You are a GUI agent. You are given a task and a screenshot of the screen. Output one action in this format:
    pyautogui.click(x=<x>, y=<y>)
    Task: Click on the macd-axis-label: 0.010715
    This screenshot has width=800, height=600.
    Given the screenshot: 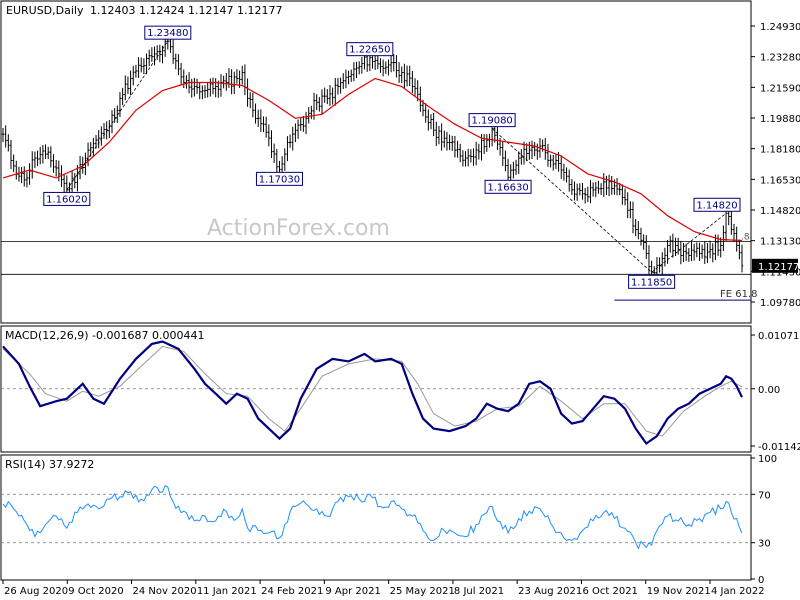 What is the action you would take?
    pyautogui.click(x=779, y=336)
    